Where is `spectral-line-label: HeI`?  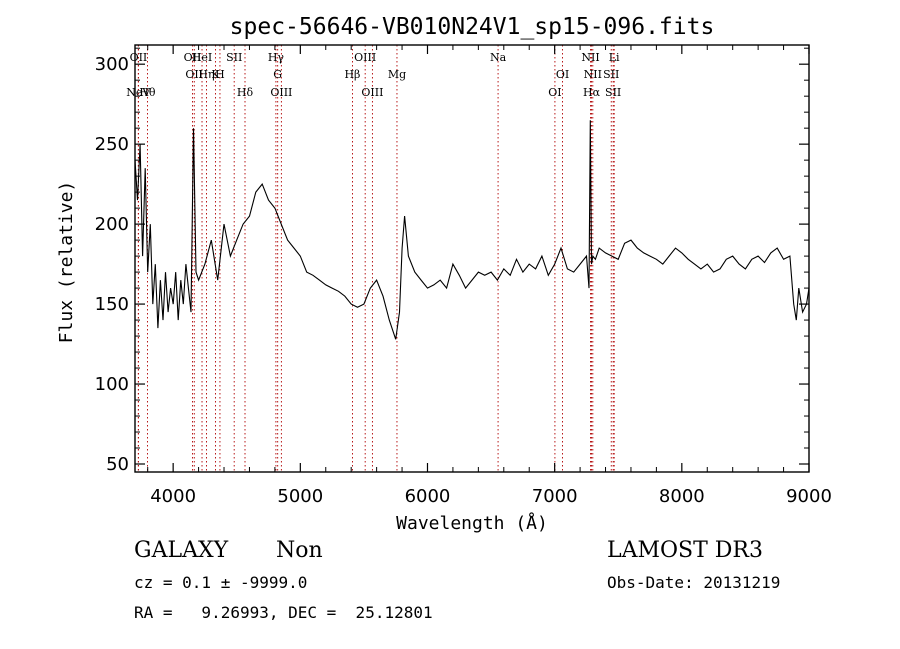
spectral-line-label: HeI is located at coordinates (202, 57).